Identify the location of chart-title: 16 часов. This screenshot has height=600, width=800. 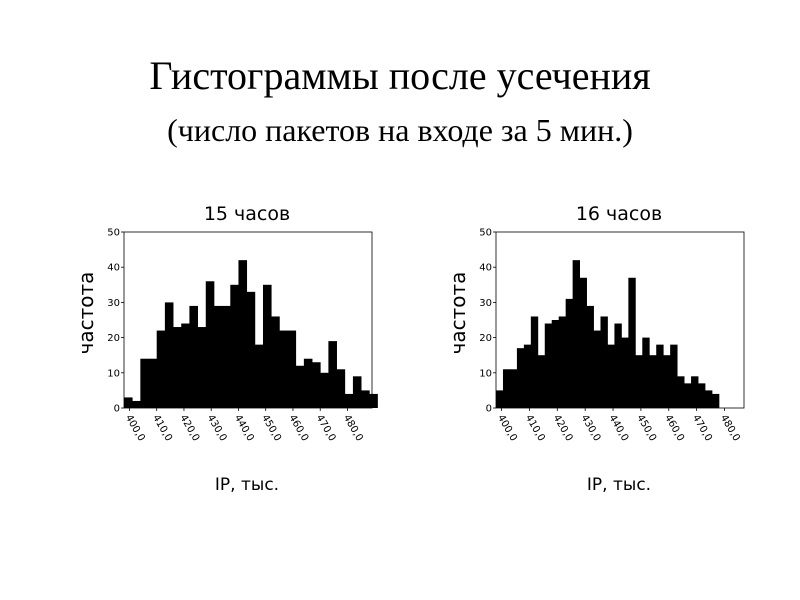
(619, 214).